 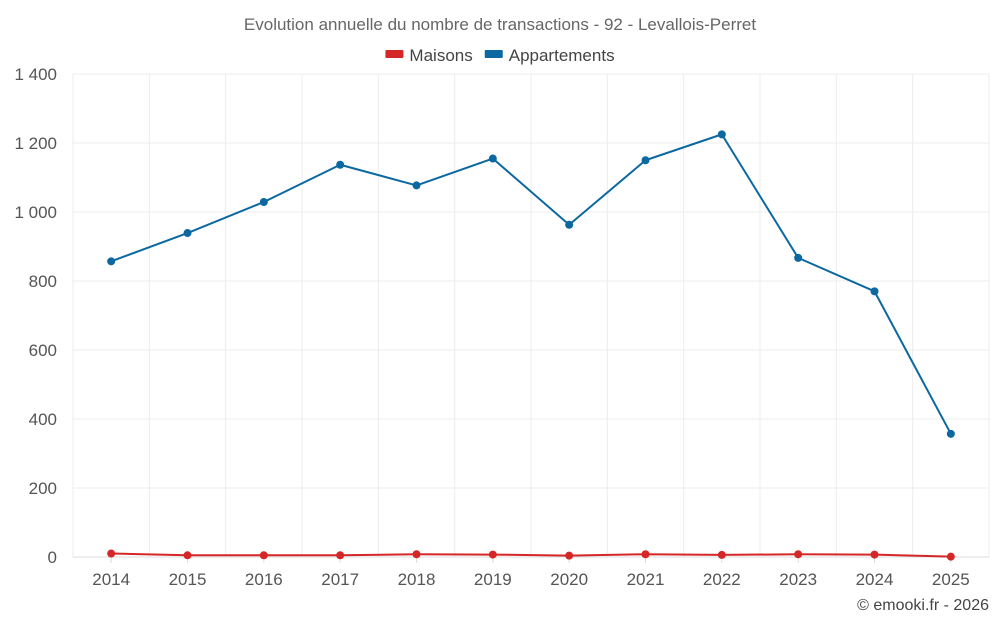 I want to click on x-tick-label: 2023, so click(x=798, y=579).